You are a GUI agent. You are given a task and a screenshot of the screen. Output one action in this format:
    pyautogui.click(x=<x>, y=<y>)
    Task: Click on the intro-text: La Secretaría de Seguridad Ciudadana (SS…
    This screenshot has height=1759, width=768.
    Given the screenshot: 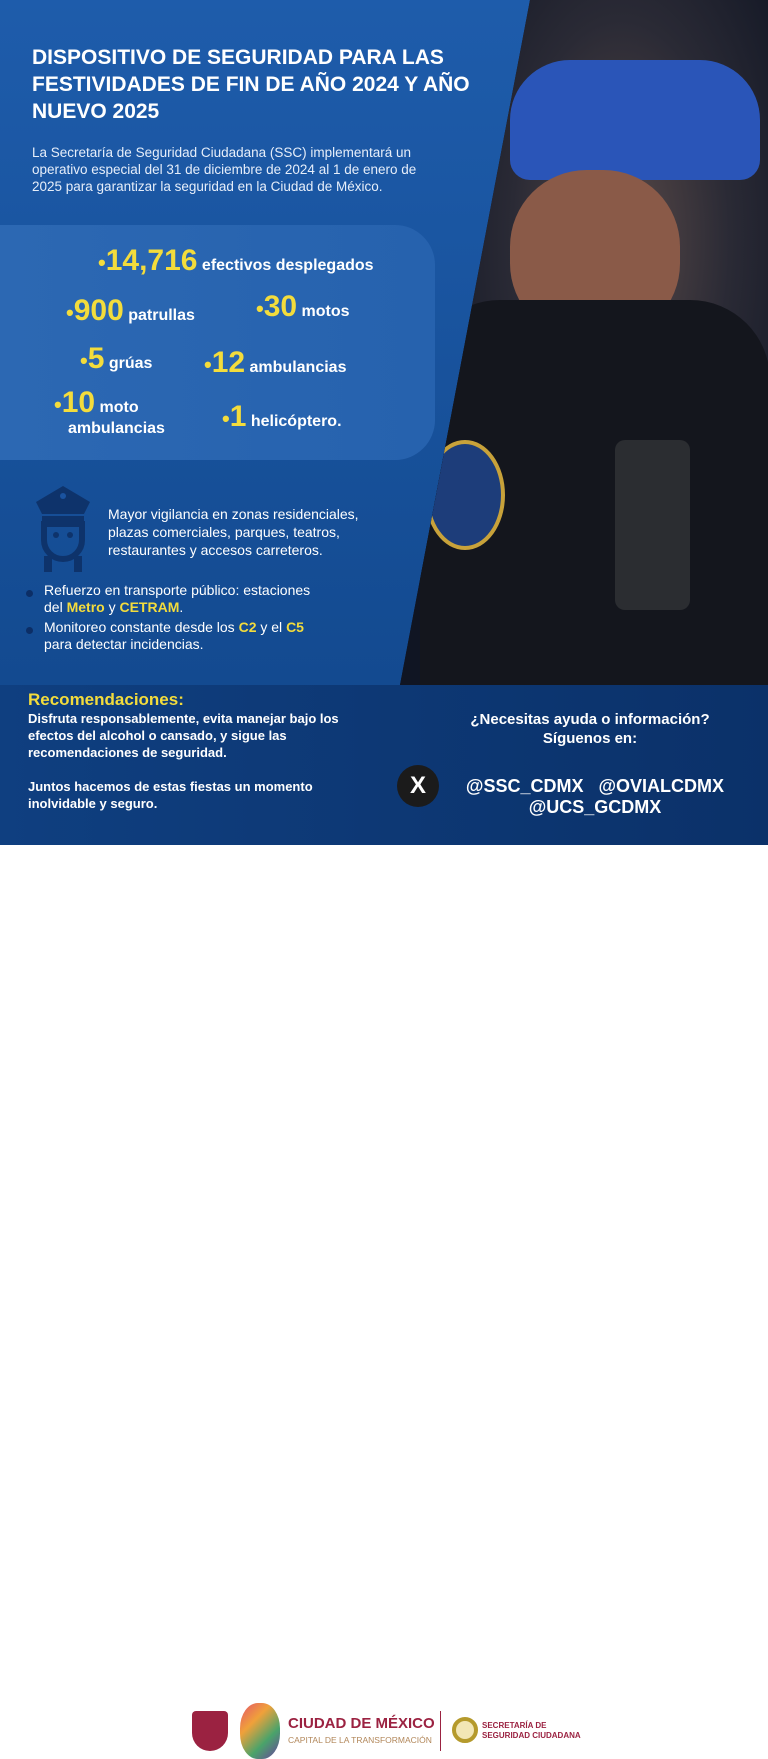 What is the action you would take?
    pyautogui.click(x=224, y=169)
    